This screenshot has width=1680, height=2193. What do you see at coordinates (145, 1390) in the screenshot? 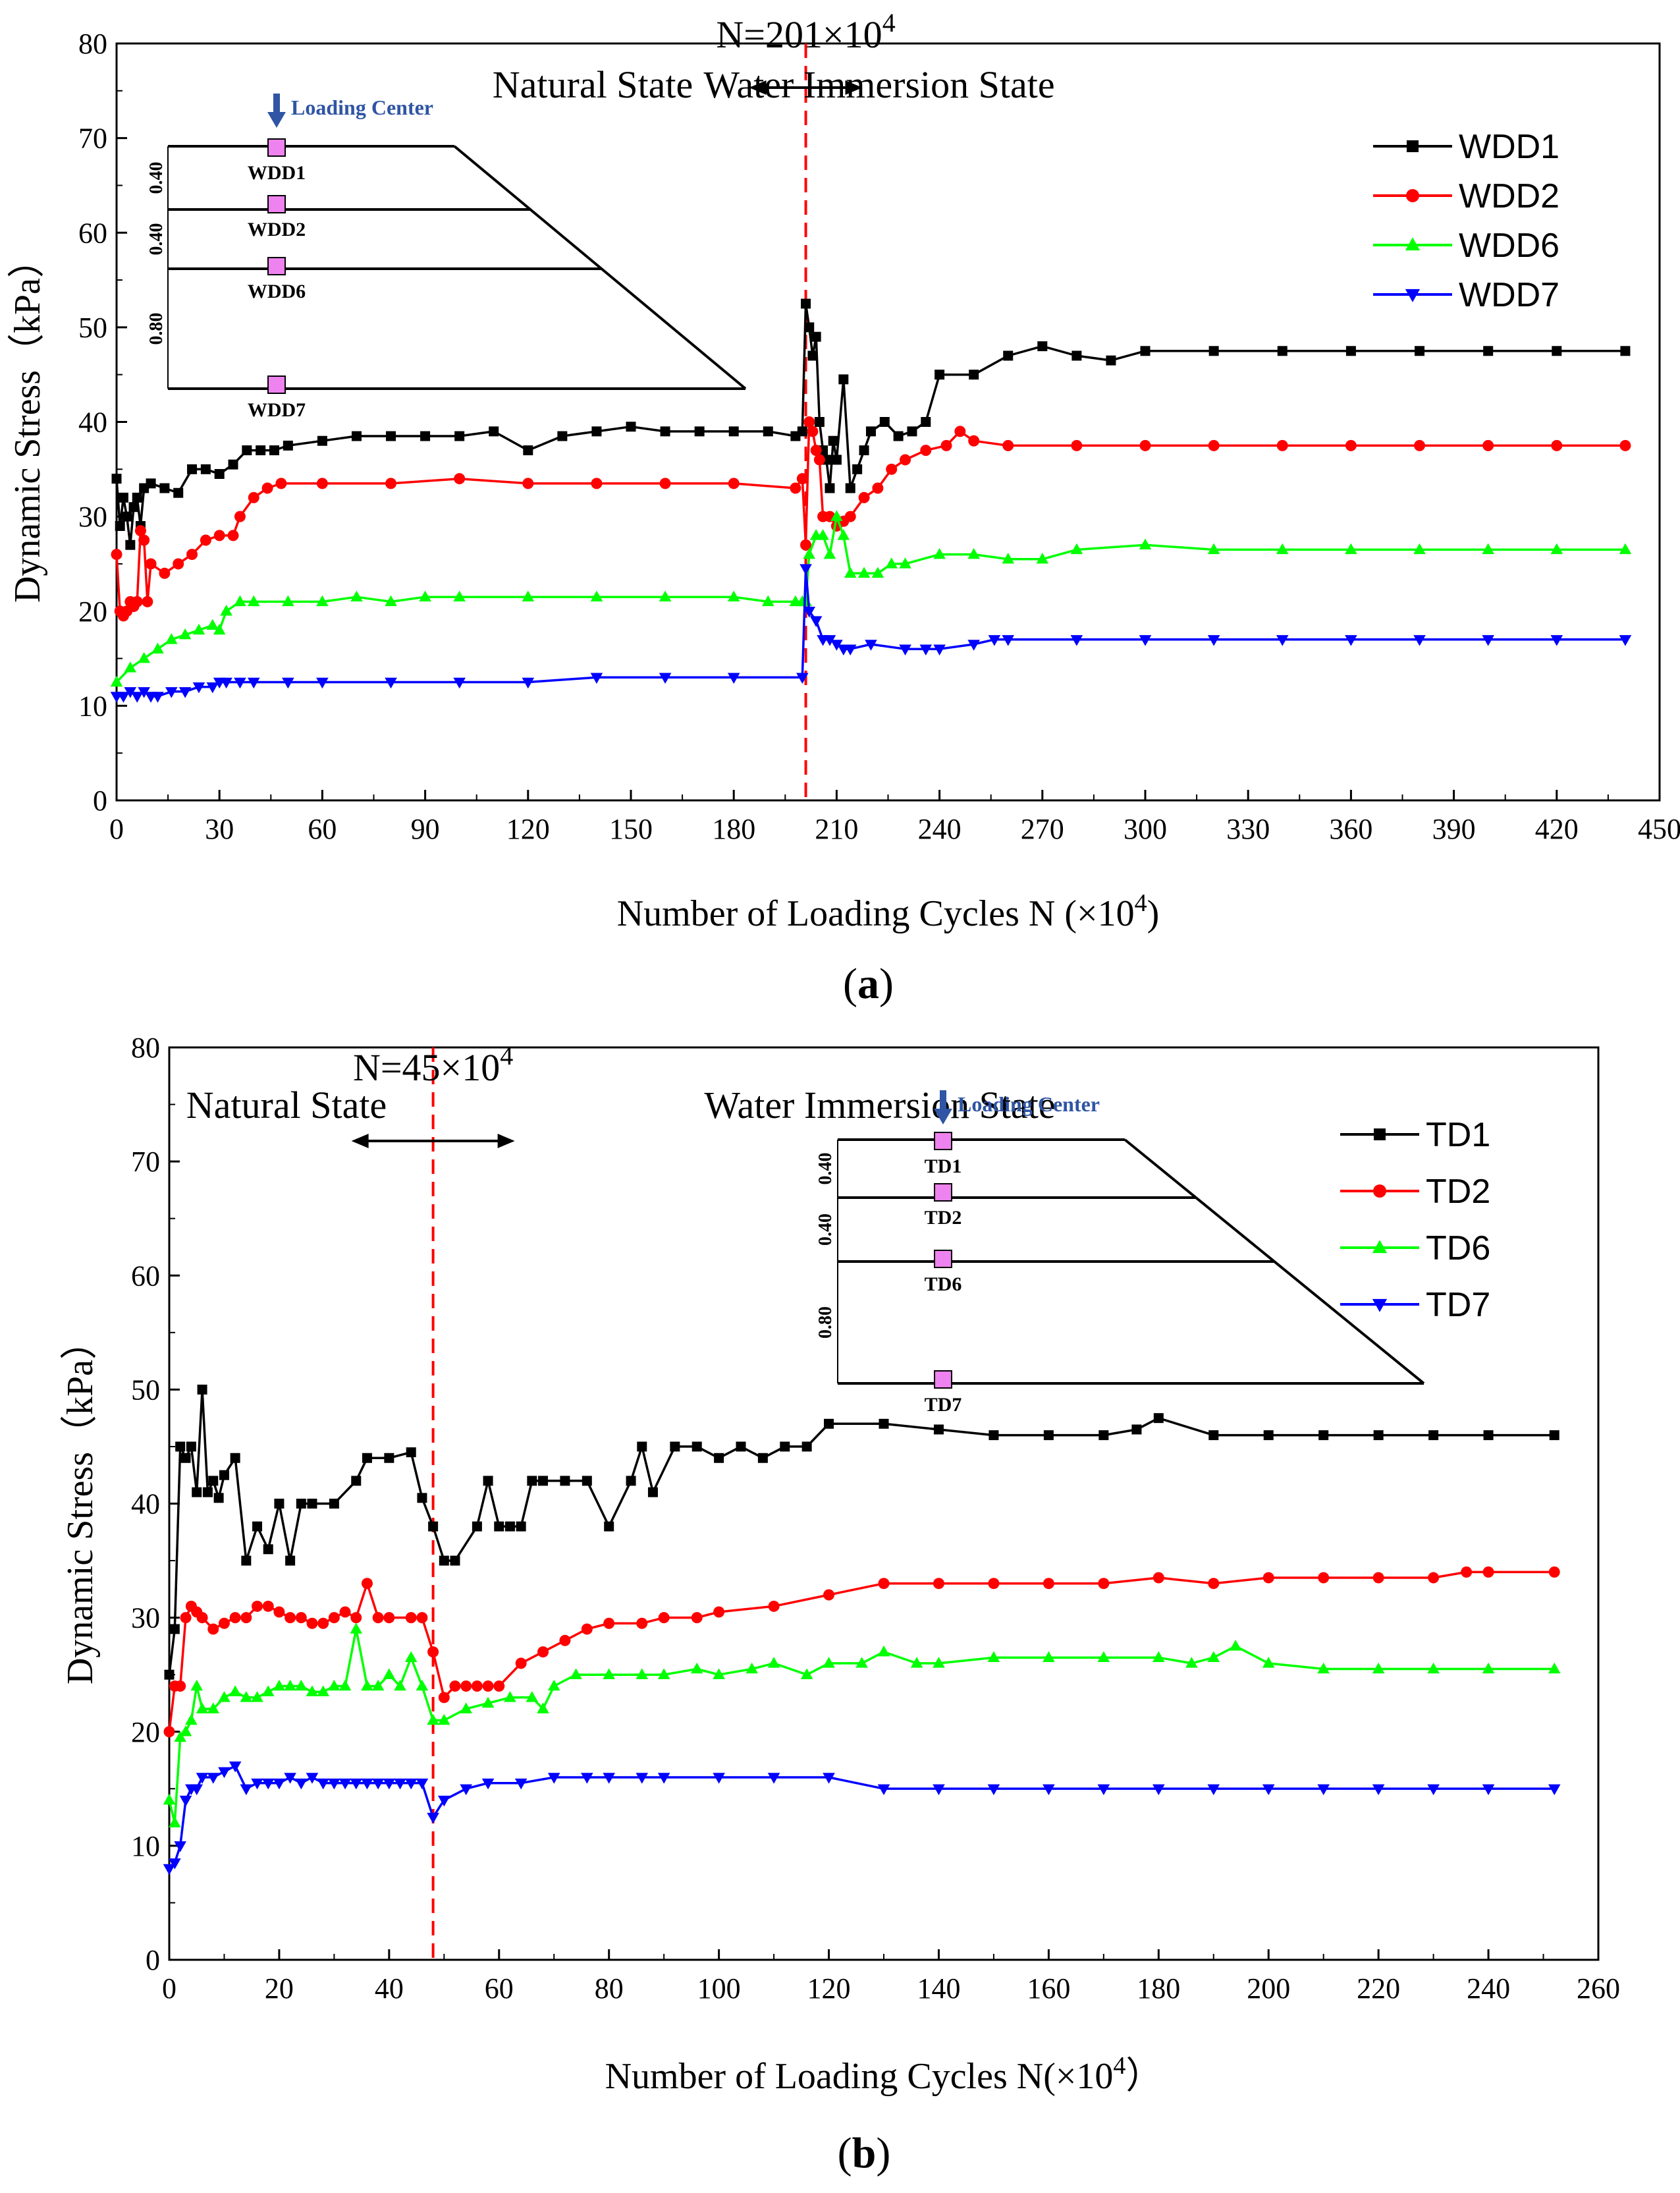
I see `y-tick-label: 50` at bounding box center [145, 1390].